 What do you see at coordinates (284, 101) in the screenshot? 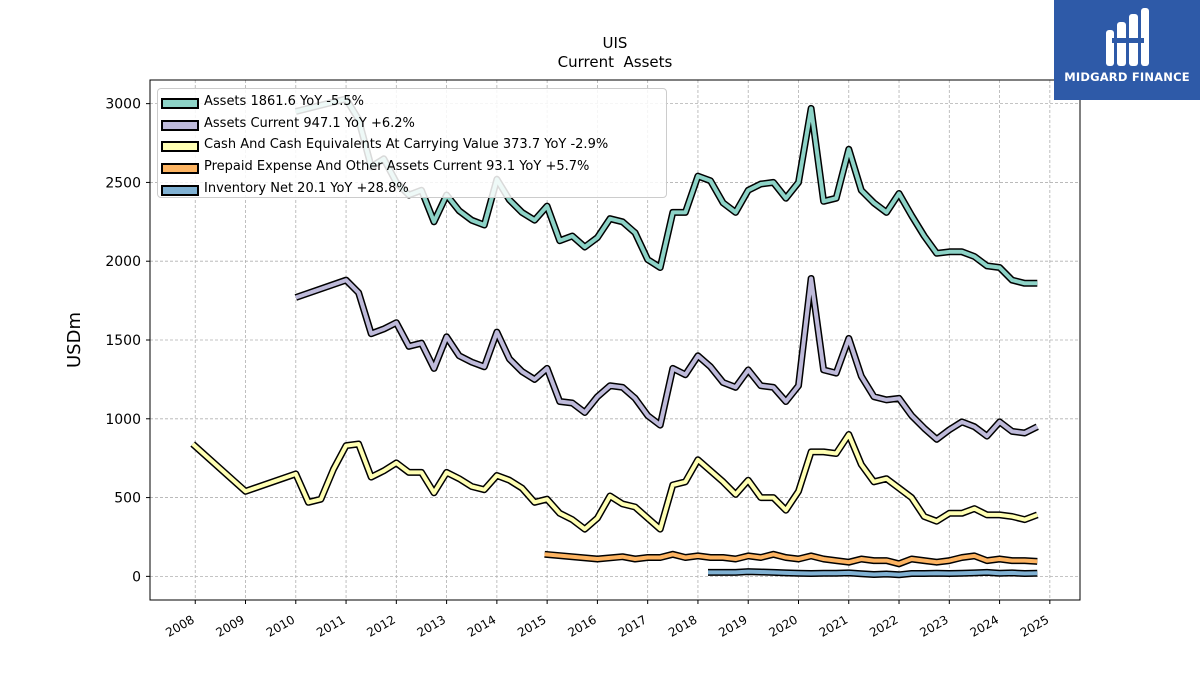
I see `legend-label: Assets 1861.6 YoY -5.5%` at bounding box center [284, 101].